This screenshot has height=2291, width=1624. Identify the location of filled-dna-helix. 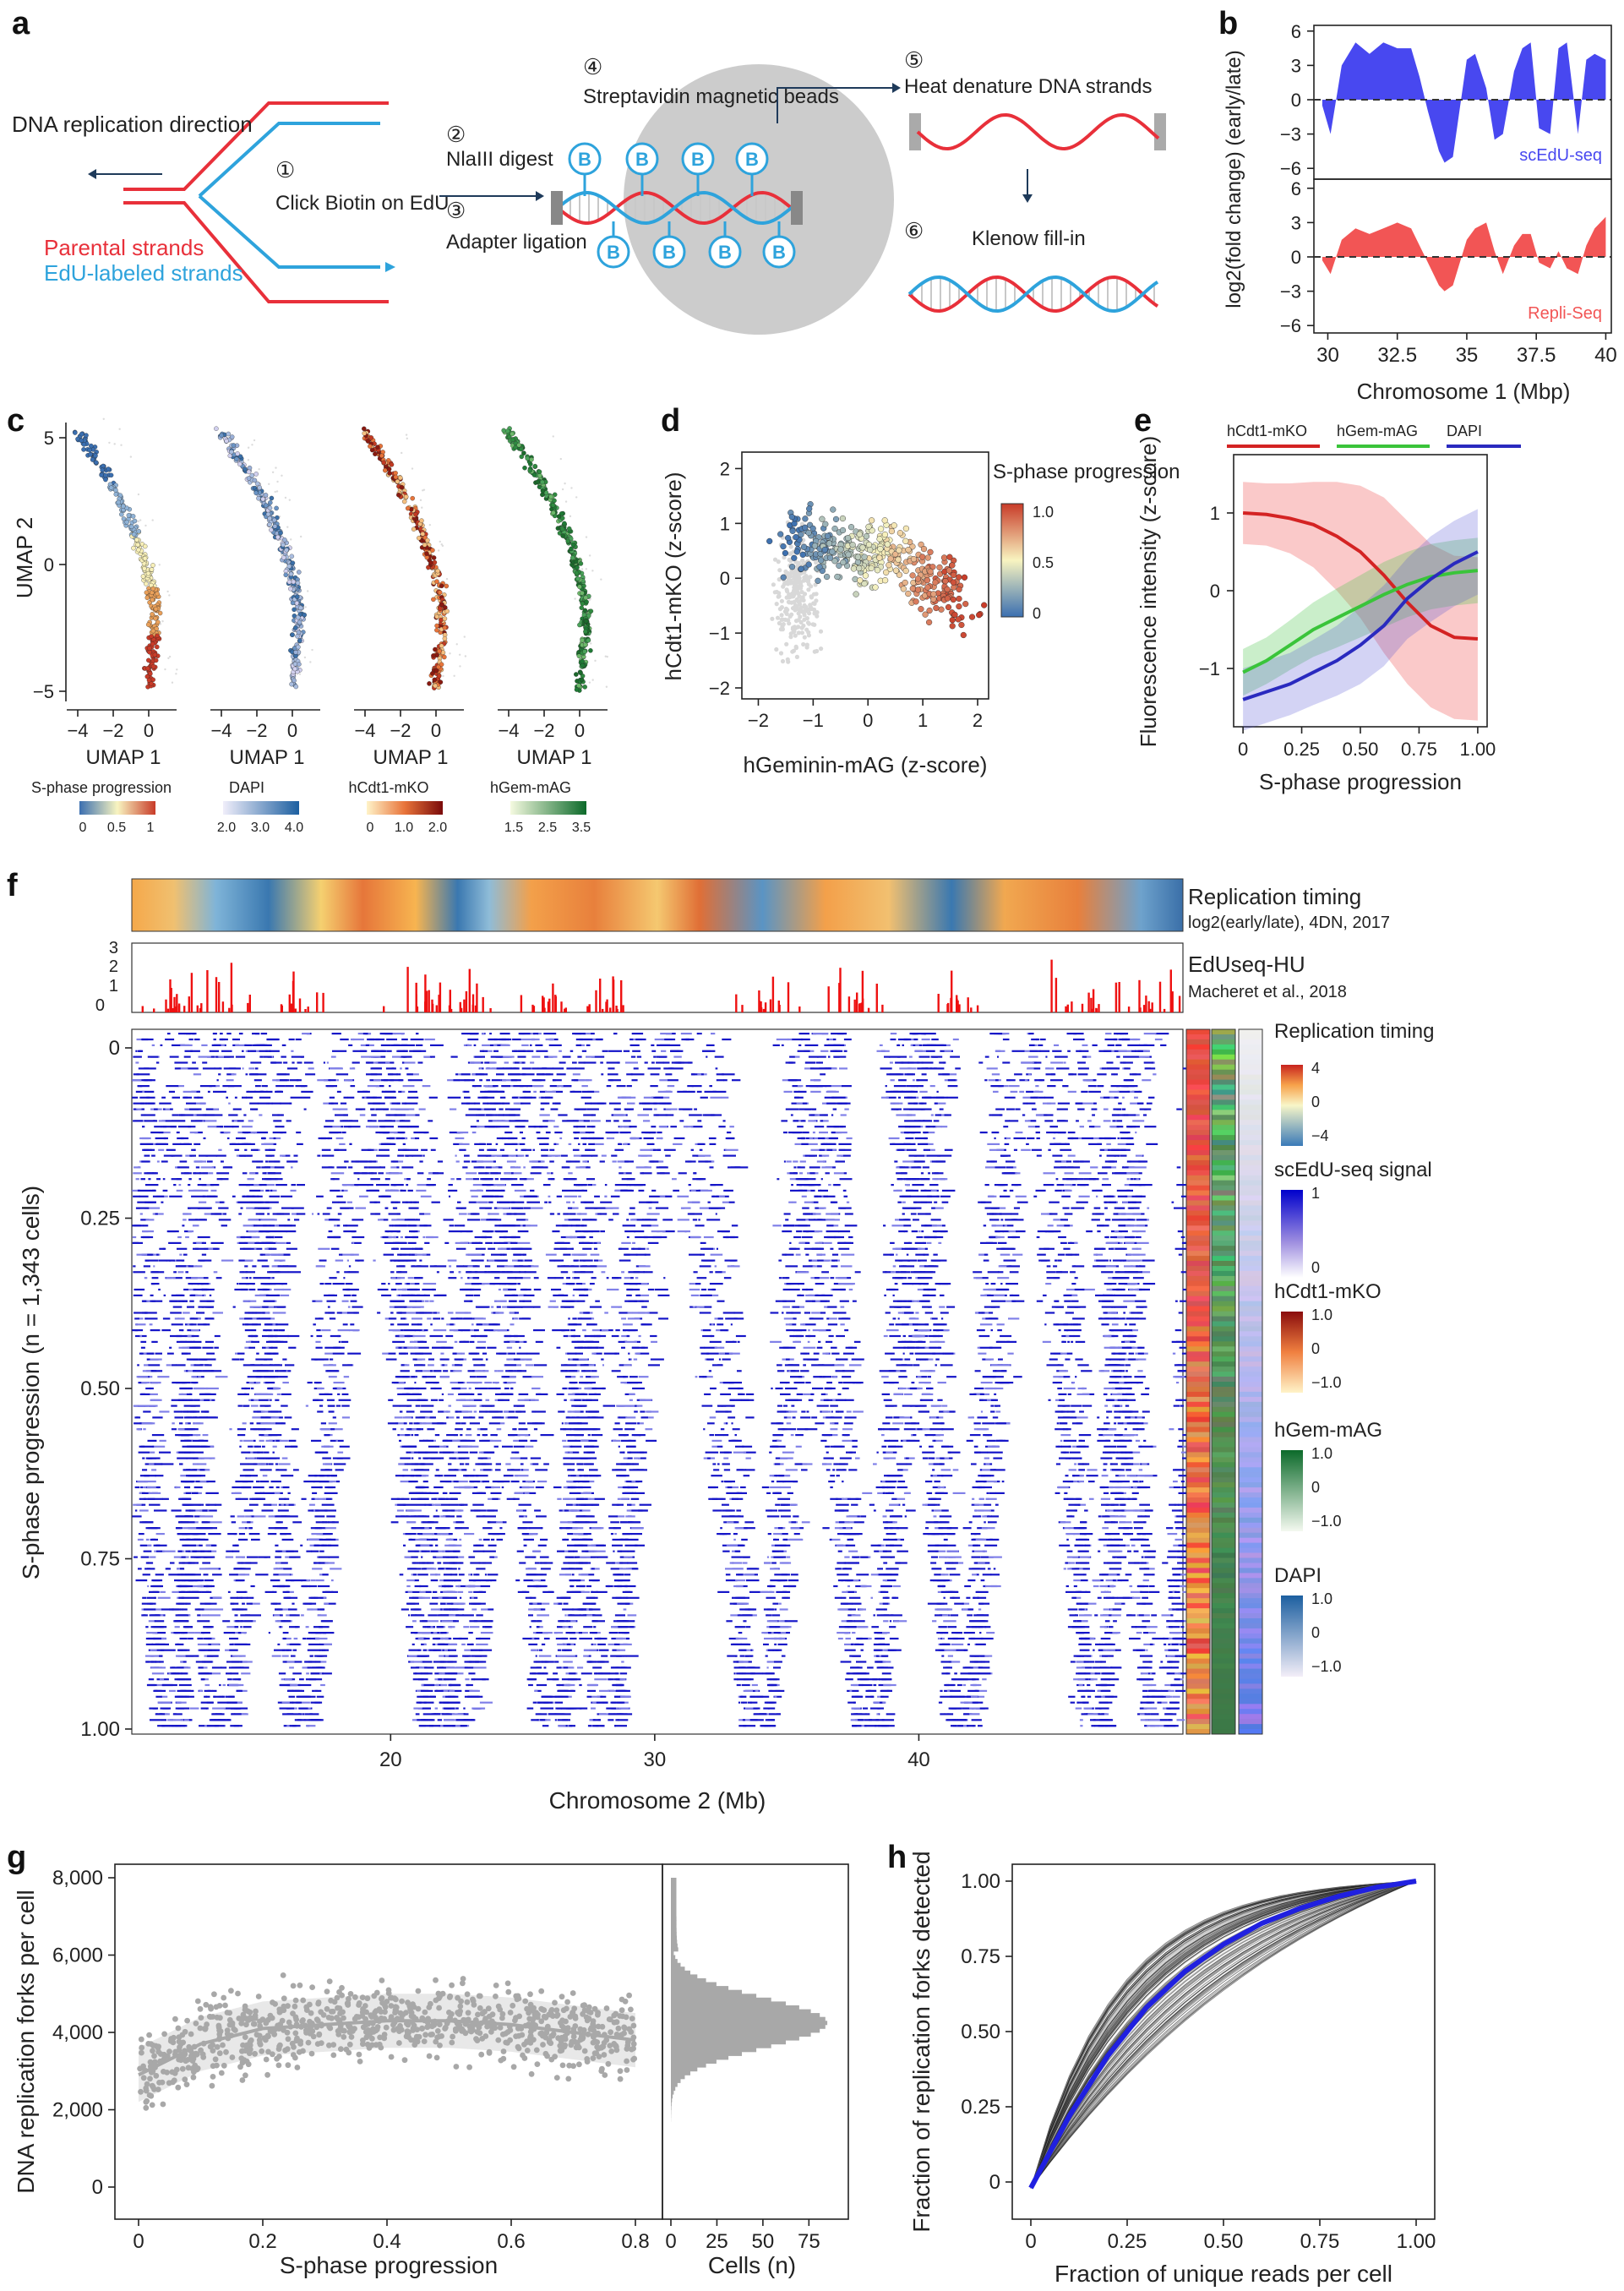
(1033, 294).